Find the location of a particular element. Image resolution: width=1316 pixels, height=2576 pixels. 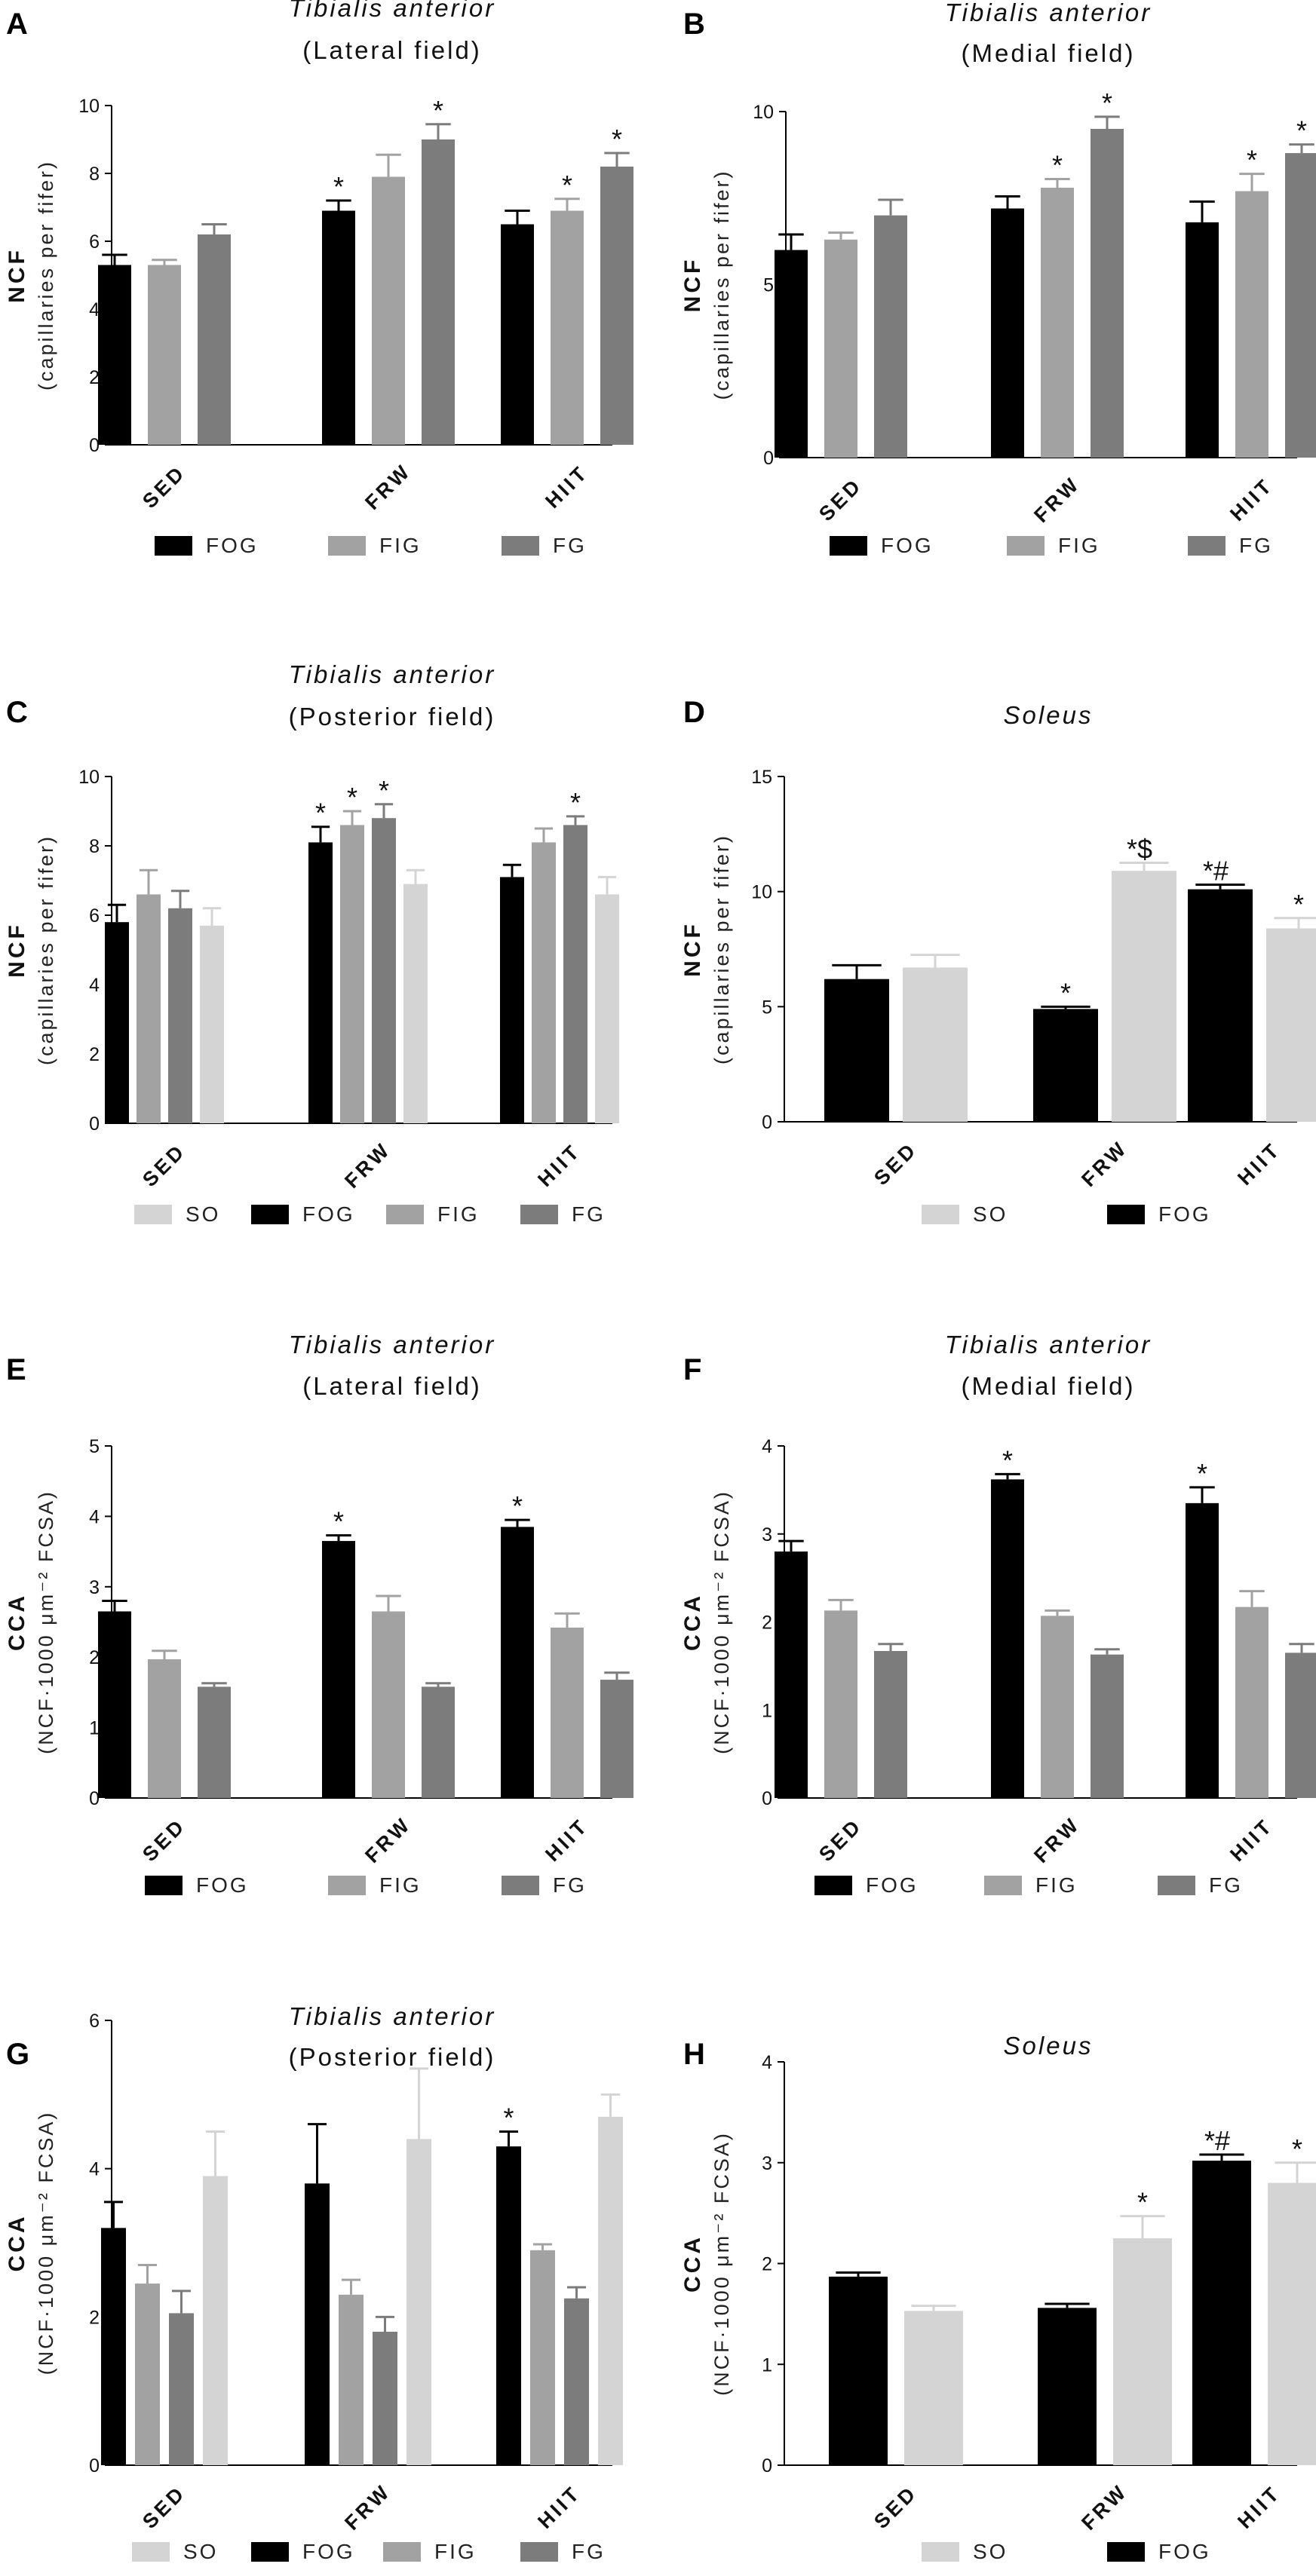

legend-label: SO is located at coordinates (200, 2551).